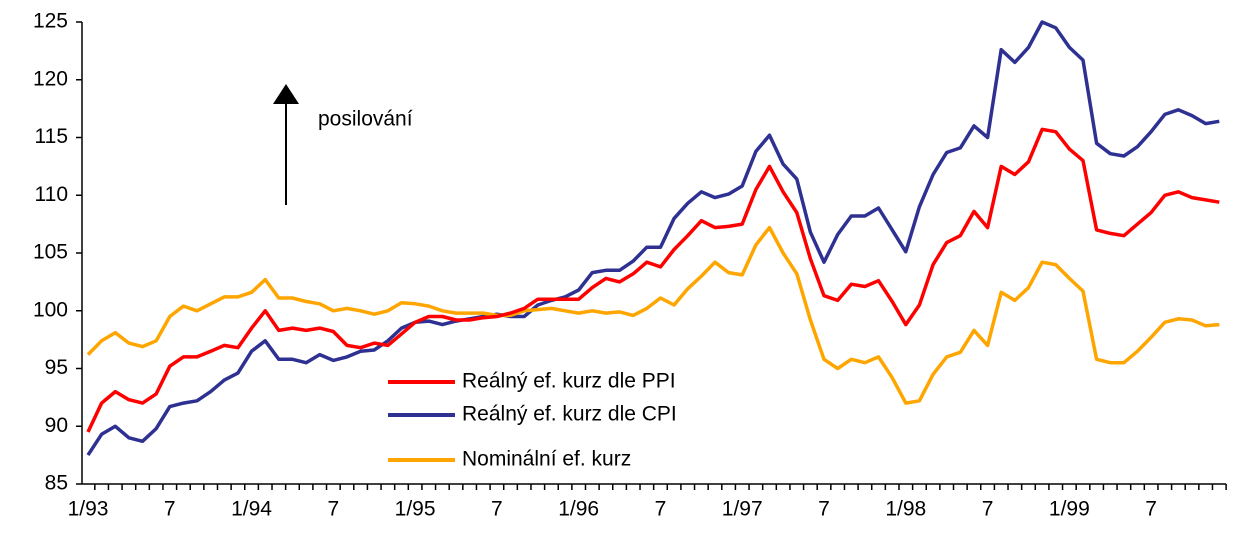  Describe the element at coordinates (88, 509) in the screenshot. I see `x-tick-label: 1/93` at that location.